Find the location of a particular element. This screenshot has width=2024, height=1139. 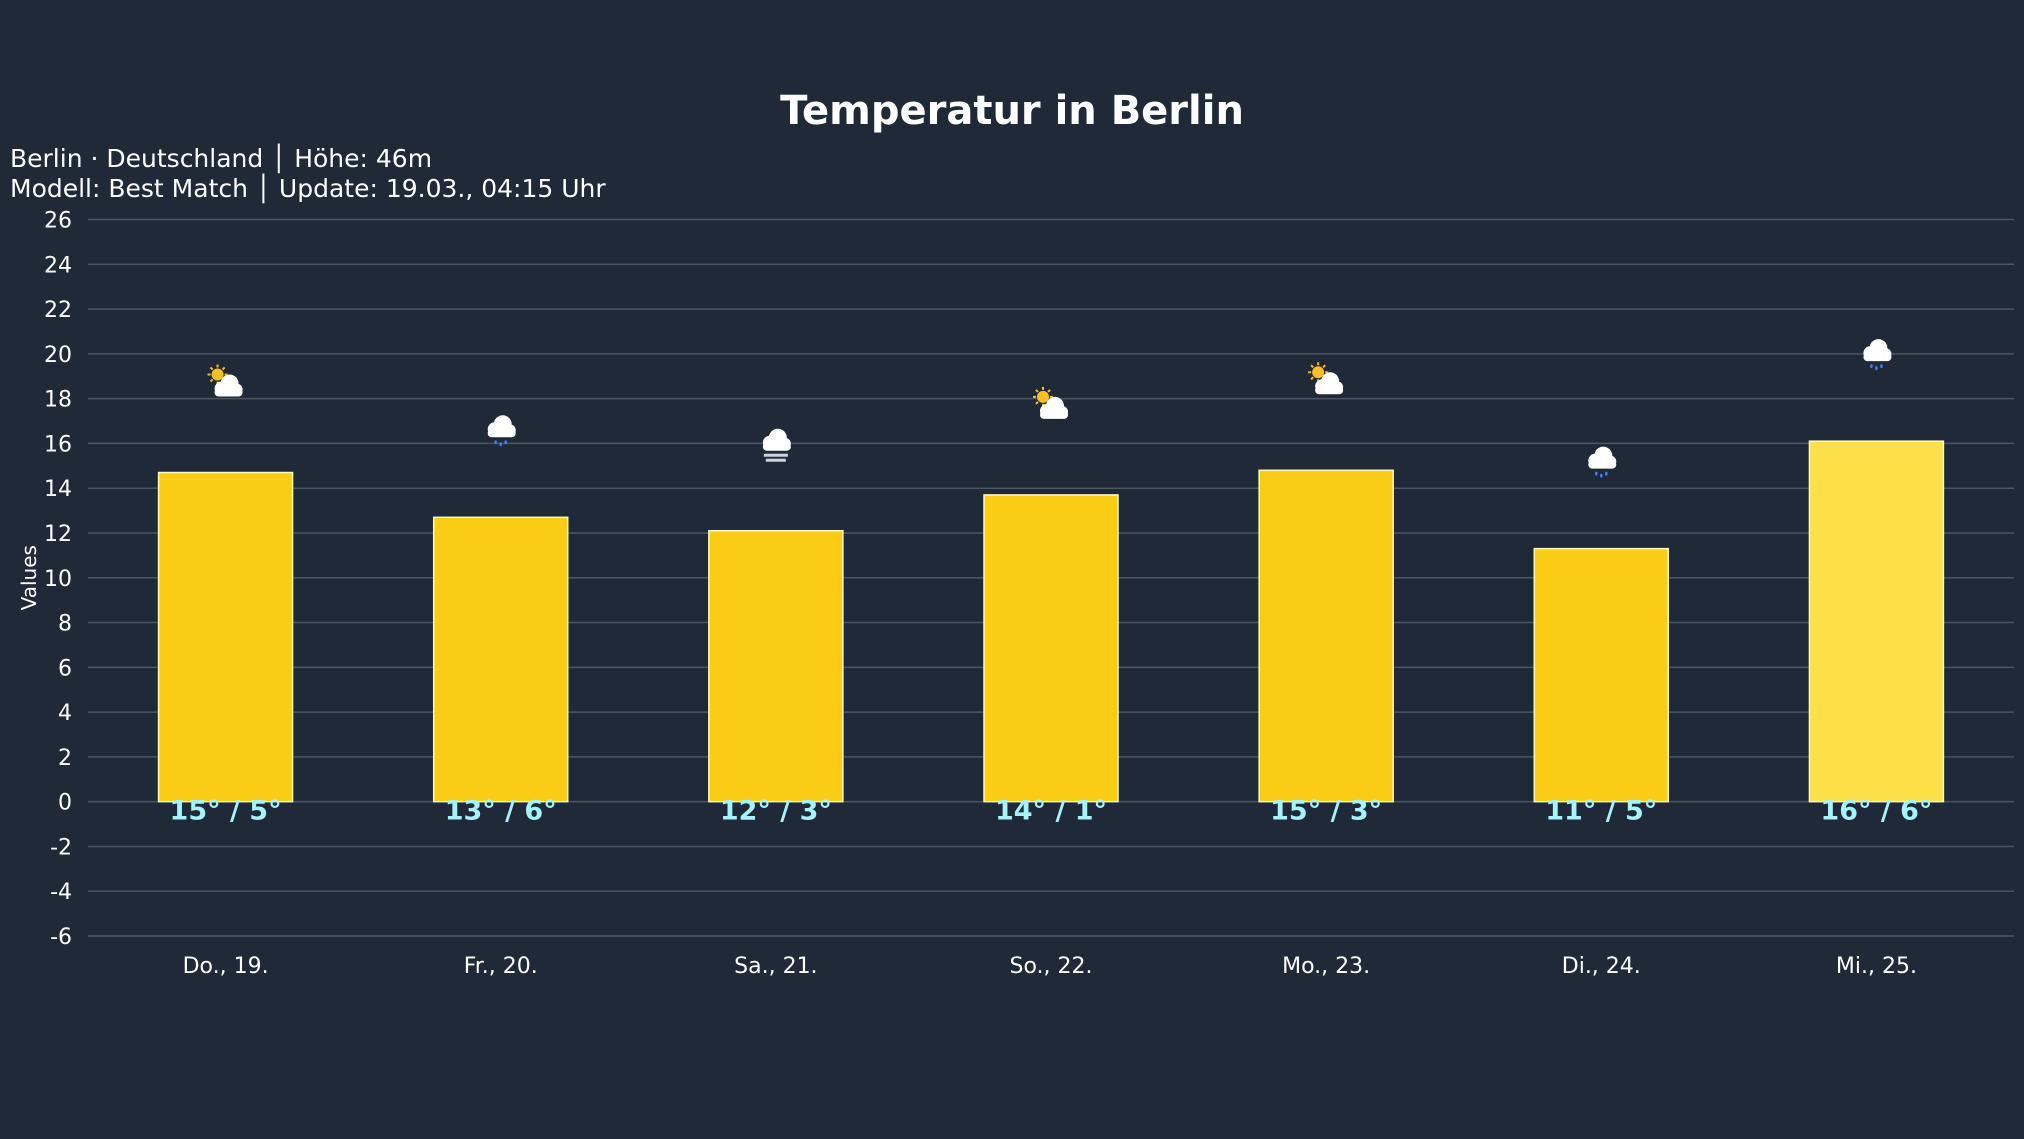

y-tick-label: -6 is located at coordinates (61, 937).